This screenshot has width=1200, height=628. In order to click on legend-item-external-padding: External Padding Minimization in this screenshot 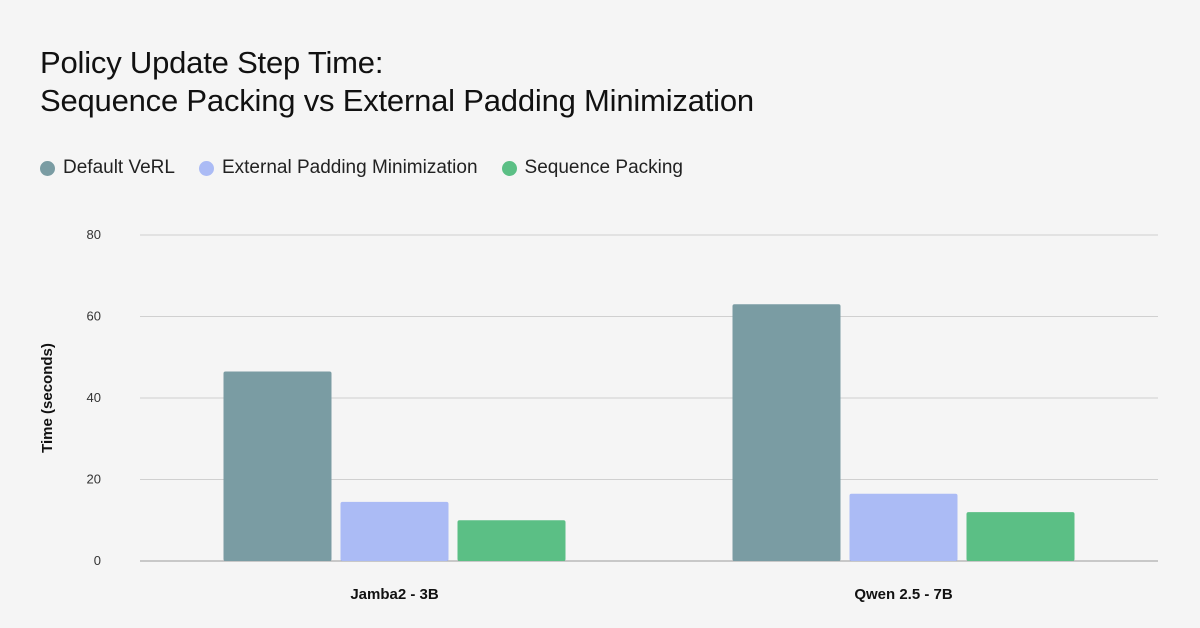, I will do `click(338, 168)`.